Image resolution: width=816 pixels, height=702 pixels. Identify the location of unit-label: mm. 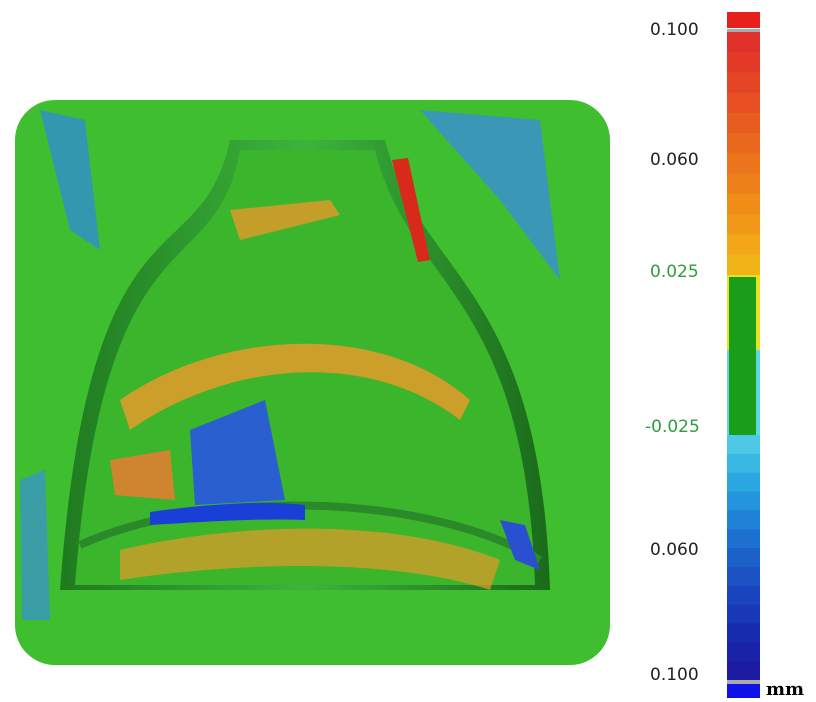
(785, 689).